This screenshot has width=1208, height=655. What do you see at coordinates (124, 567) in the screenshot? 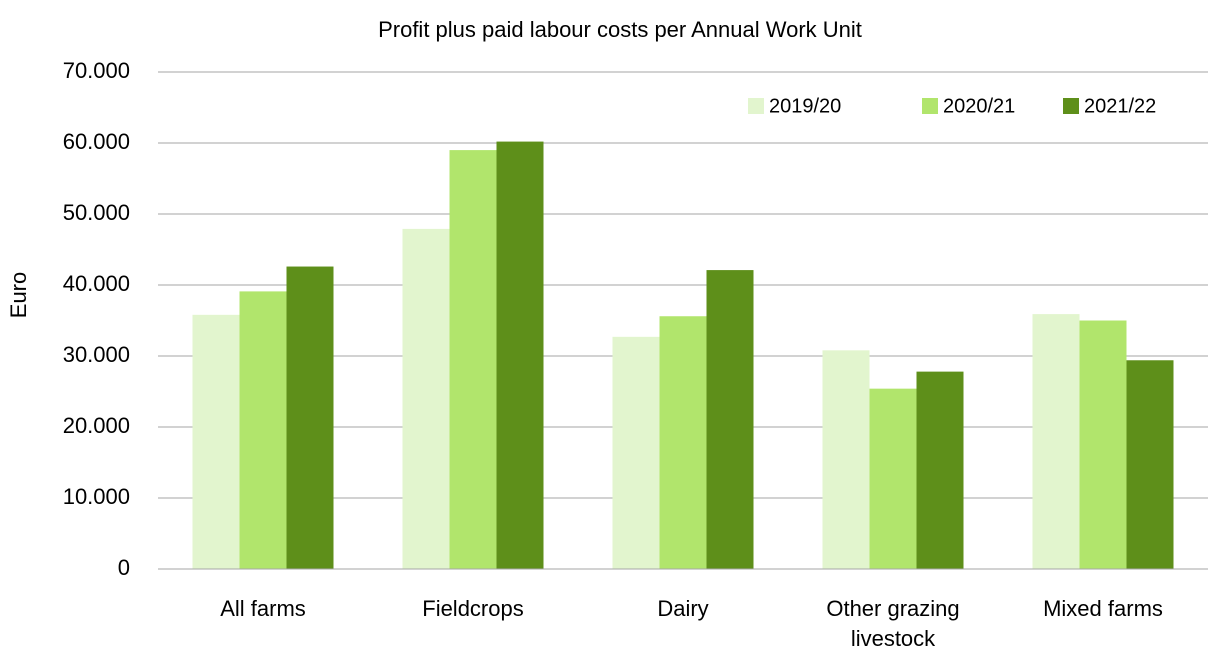
I see `y-tick-label: 0` at bounding box center [124, 567].